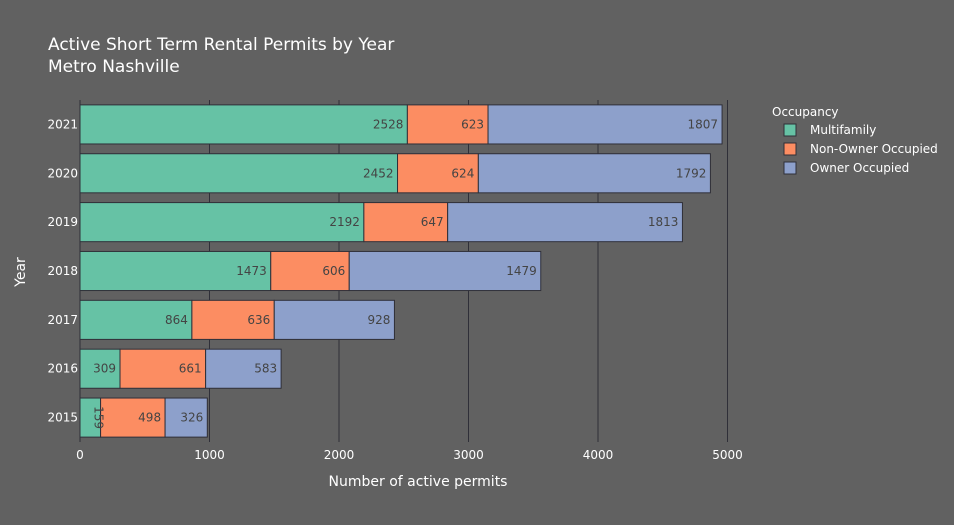  I want to click on bar-label-2019-non-owner-occupied: 647, so click(432, 222).